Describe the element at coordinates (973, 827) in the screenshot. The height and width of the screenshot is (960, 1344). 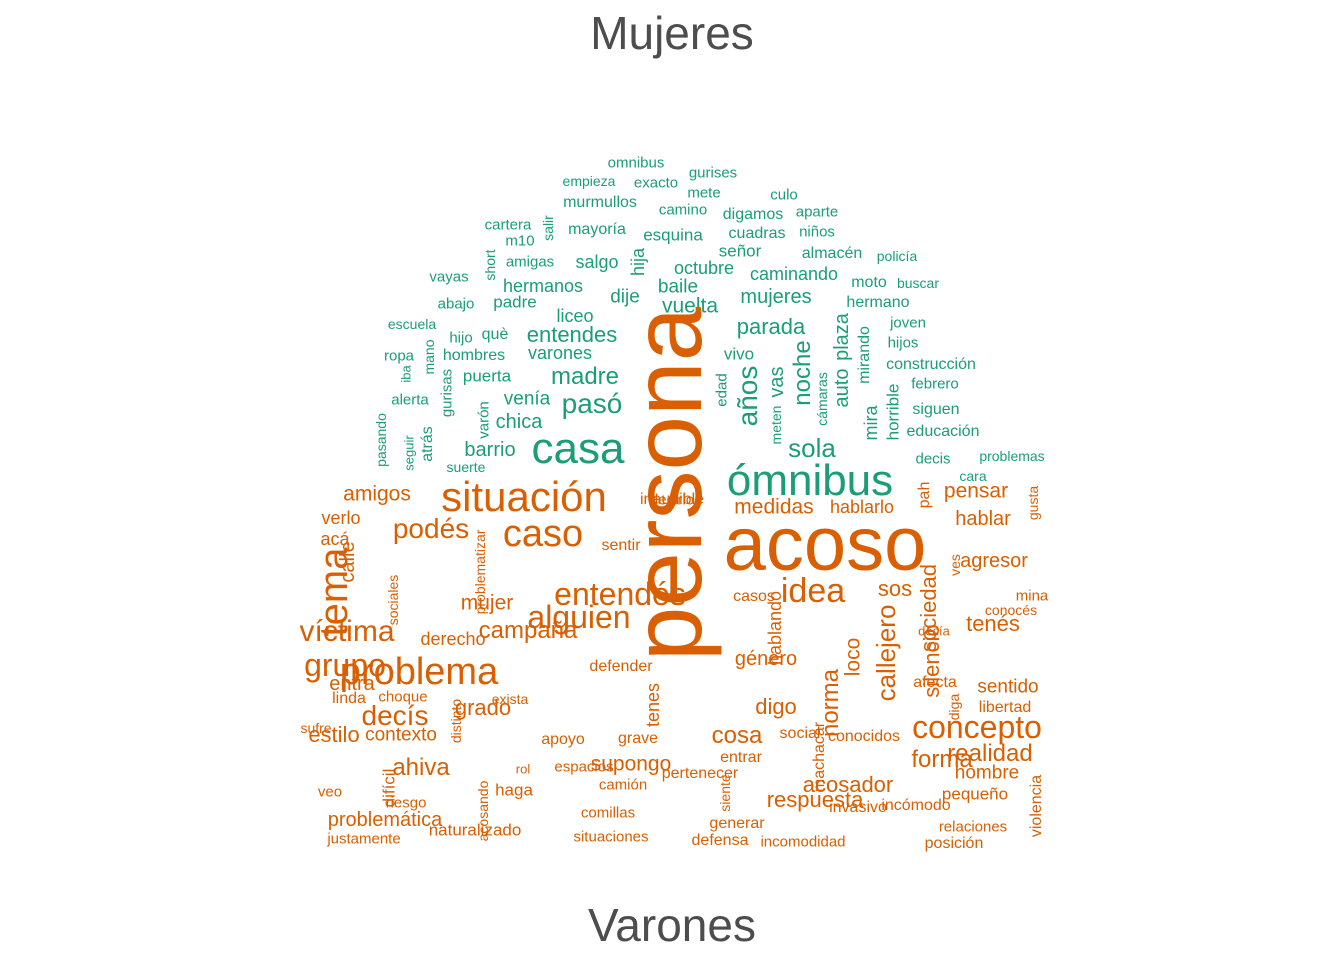
I see `word-varones: relaciones` at that location.